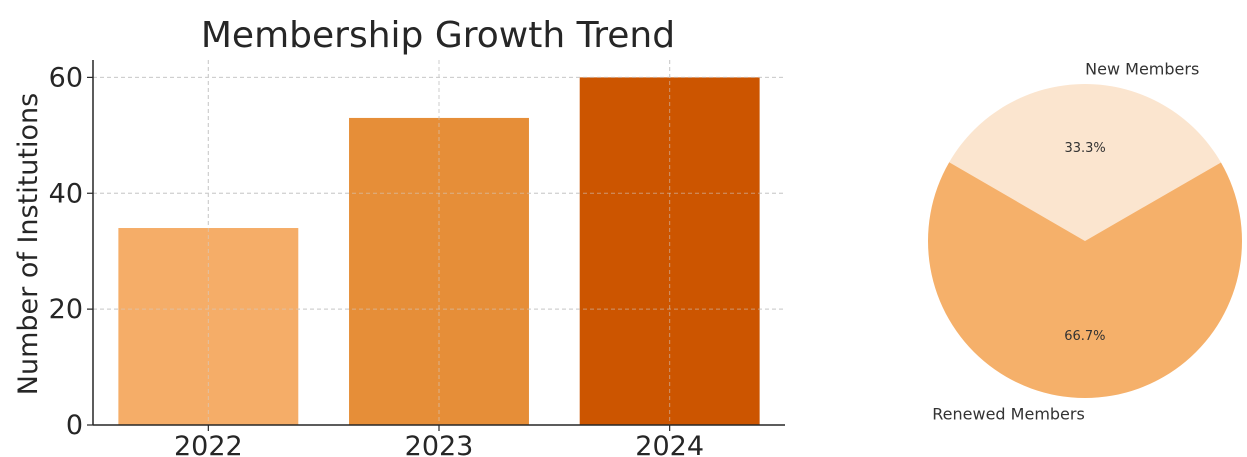  Describe the element at coordinates (66, 193) in the screenshot. I see `y-tick-label: 40` at that location.